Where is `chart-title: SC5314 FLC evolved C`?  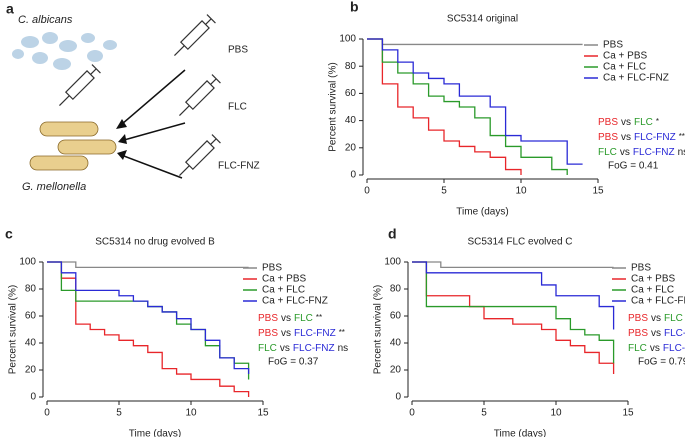
chart-title: SC5314 FLC evolved C is located at coordinates (519, 242).